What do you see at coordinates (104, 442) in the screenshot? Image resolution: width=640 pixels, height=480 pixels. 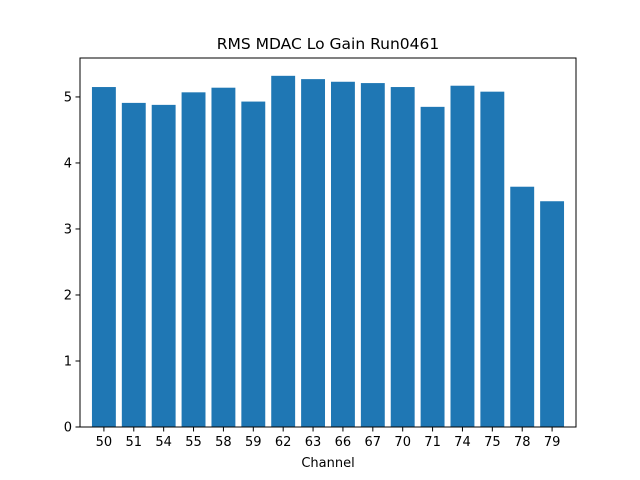 I see `x-tick-label: 50` at bounding box center [104, 442].